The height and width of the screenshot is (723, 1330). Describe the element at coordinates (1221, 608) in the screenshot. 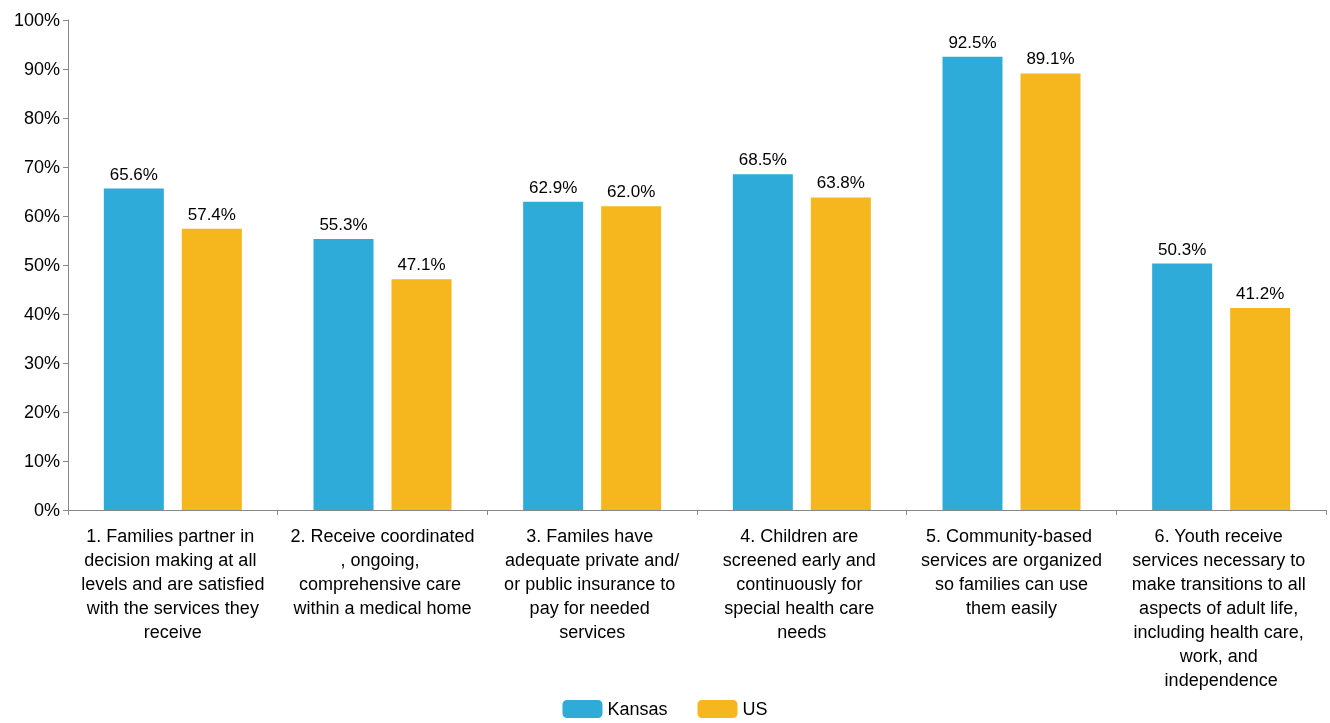

I see `x-tick-label: 6. Youth receive services necessary to make transitions to all aspects of adult life, including health care, work, and independence` at that location.